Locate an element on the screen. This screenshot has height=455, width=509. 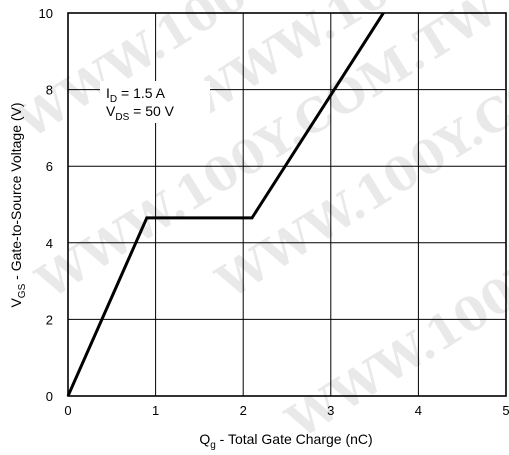
y-tick-label: 8 is located at coordinates (49, 90).